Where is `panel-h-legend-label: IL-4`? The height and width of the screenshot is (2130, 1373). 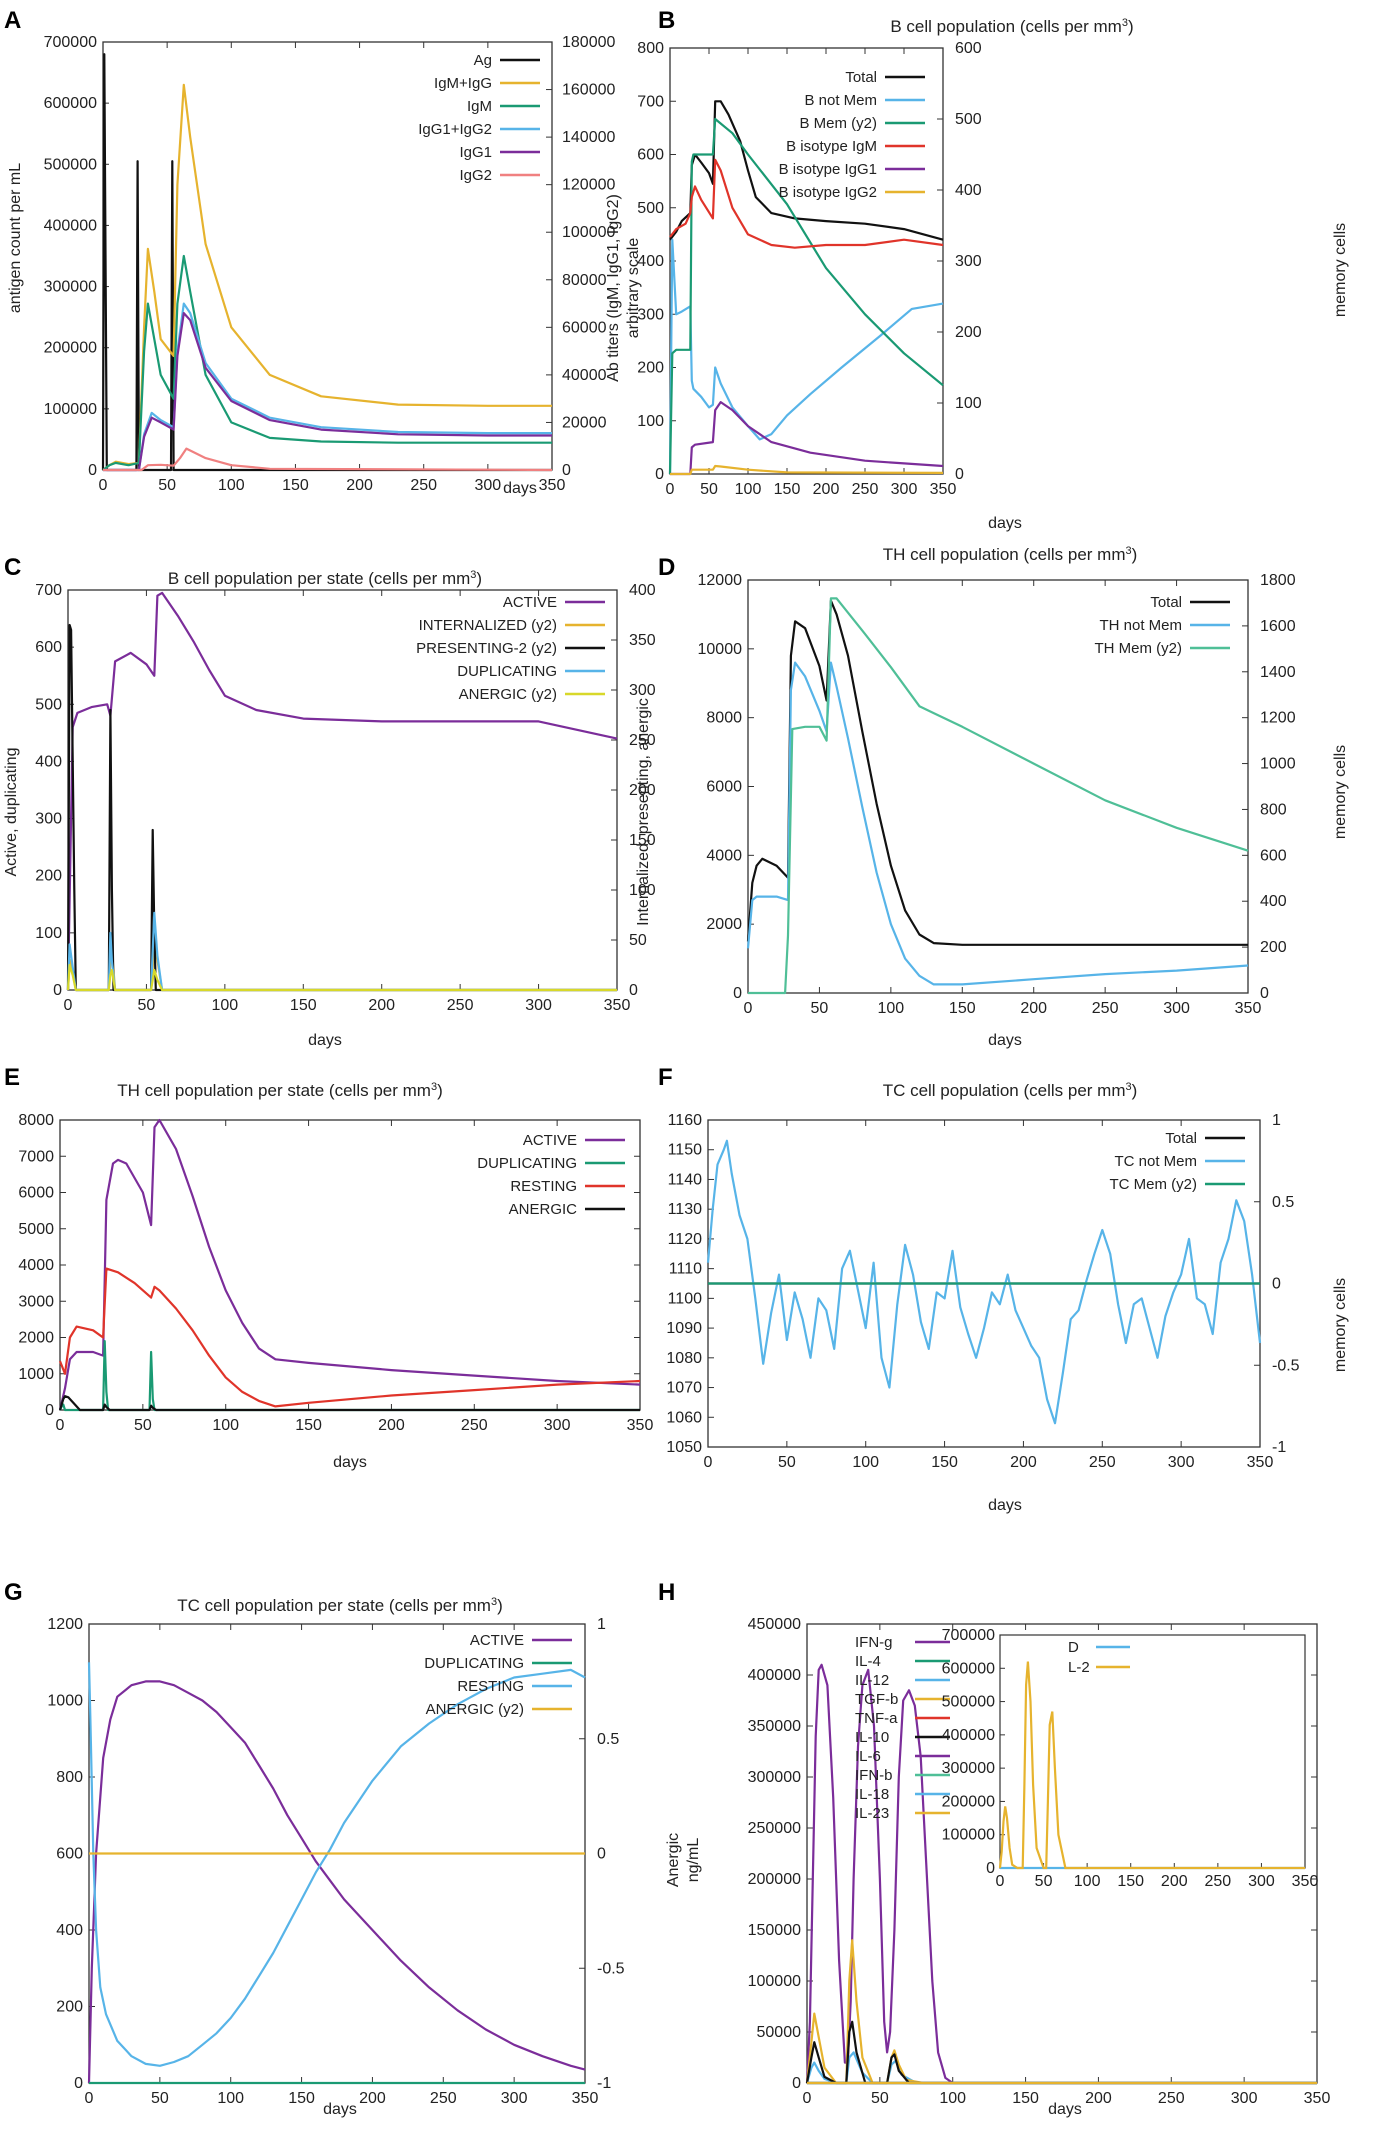 panel-h-legend-label: IL-4 is located at coordinates (868, 1661).